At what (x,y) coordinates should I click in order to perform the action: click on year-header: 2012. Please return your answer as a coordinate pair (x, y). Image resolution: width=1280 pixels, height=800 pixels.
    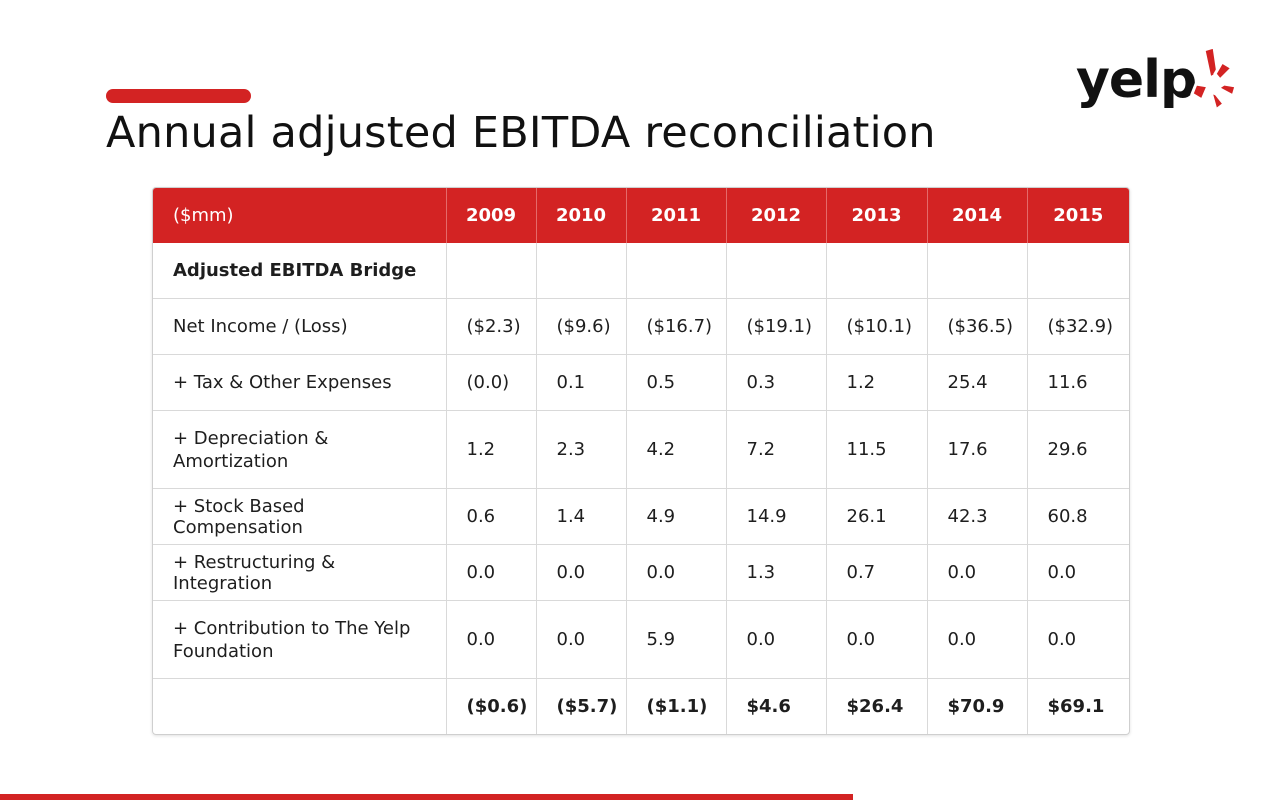
    Looking at the image, I should click on (776, 215).